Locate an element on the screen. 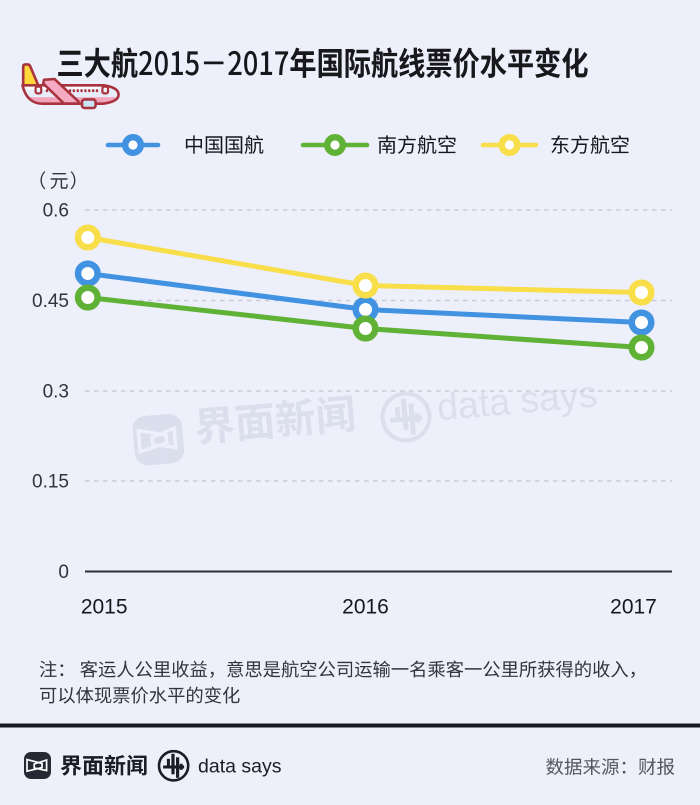  svg-text: 2017 is located at coordinates (633, 607).